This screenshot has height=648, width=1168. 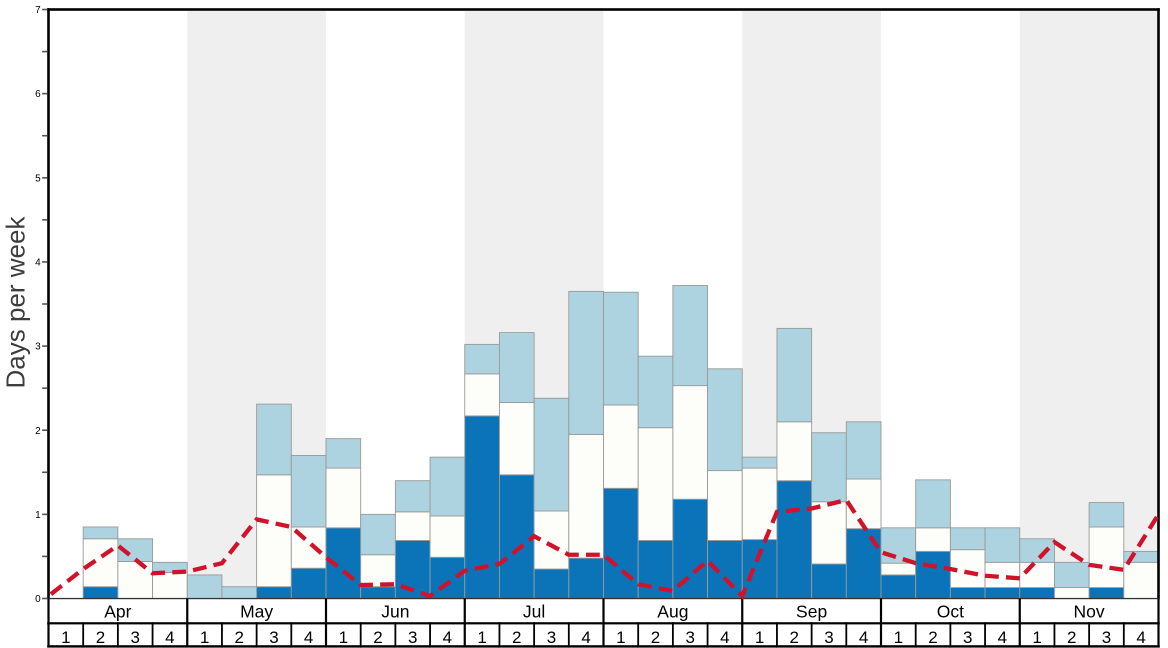 What do you see at coordinates (534, 612) in the screenshot?
I see `svg-text: Jul` at bounding box center [534, 612].